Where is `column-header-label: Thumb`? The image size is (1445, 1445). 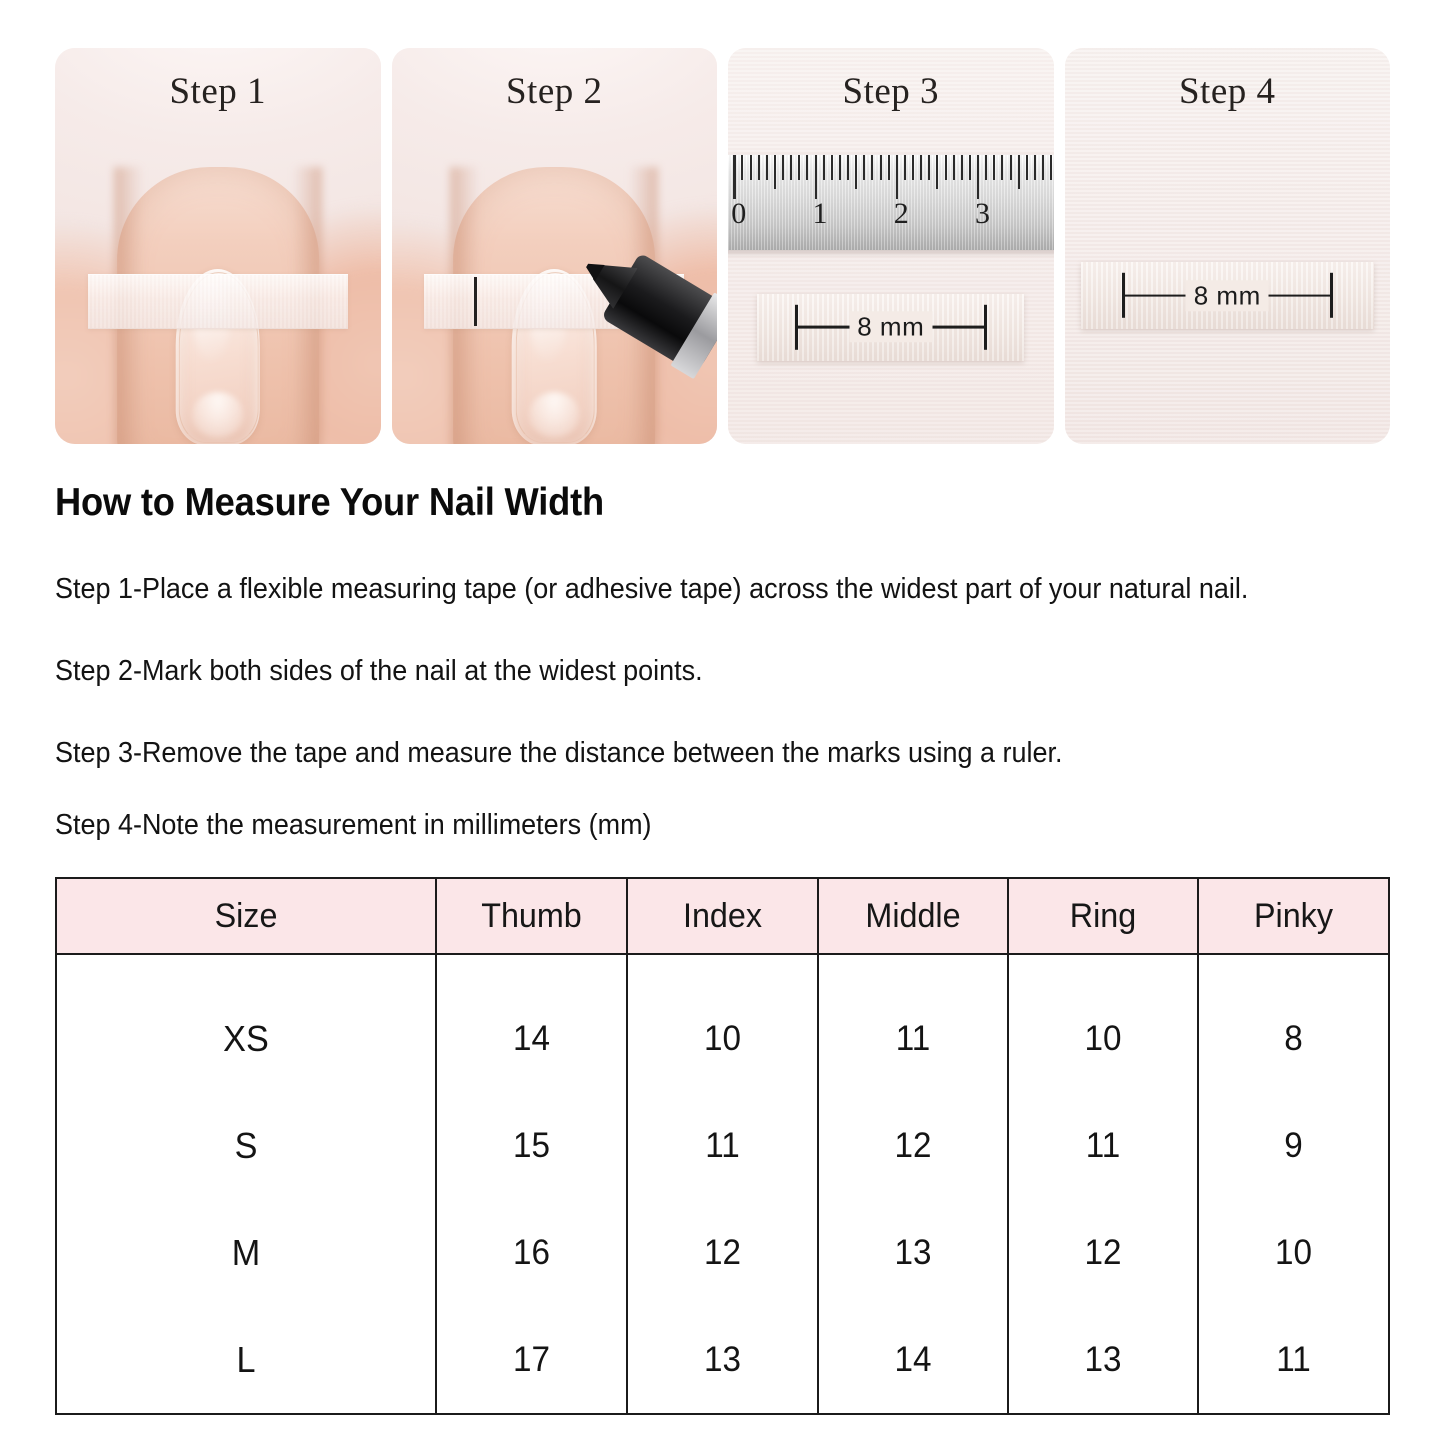
column-header-label: Thumb is located at coordinates (531, 915).